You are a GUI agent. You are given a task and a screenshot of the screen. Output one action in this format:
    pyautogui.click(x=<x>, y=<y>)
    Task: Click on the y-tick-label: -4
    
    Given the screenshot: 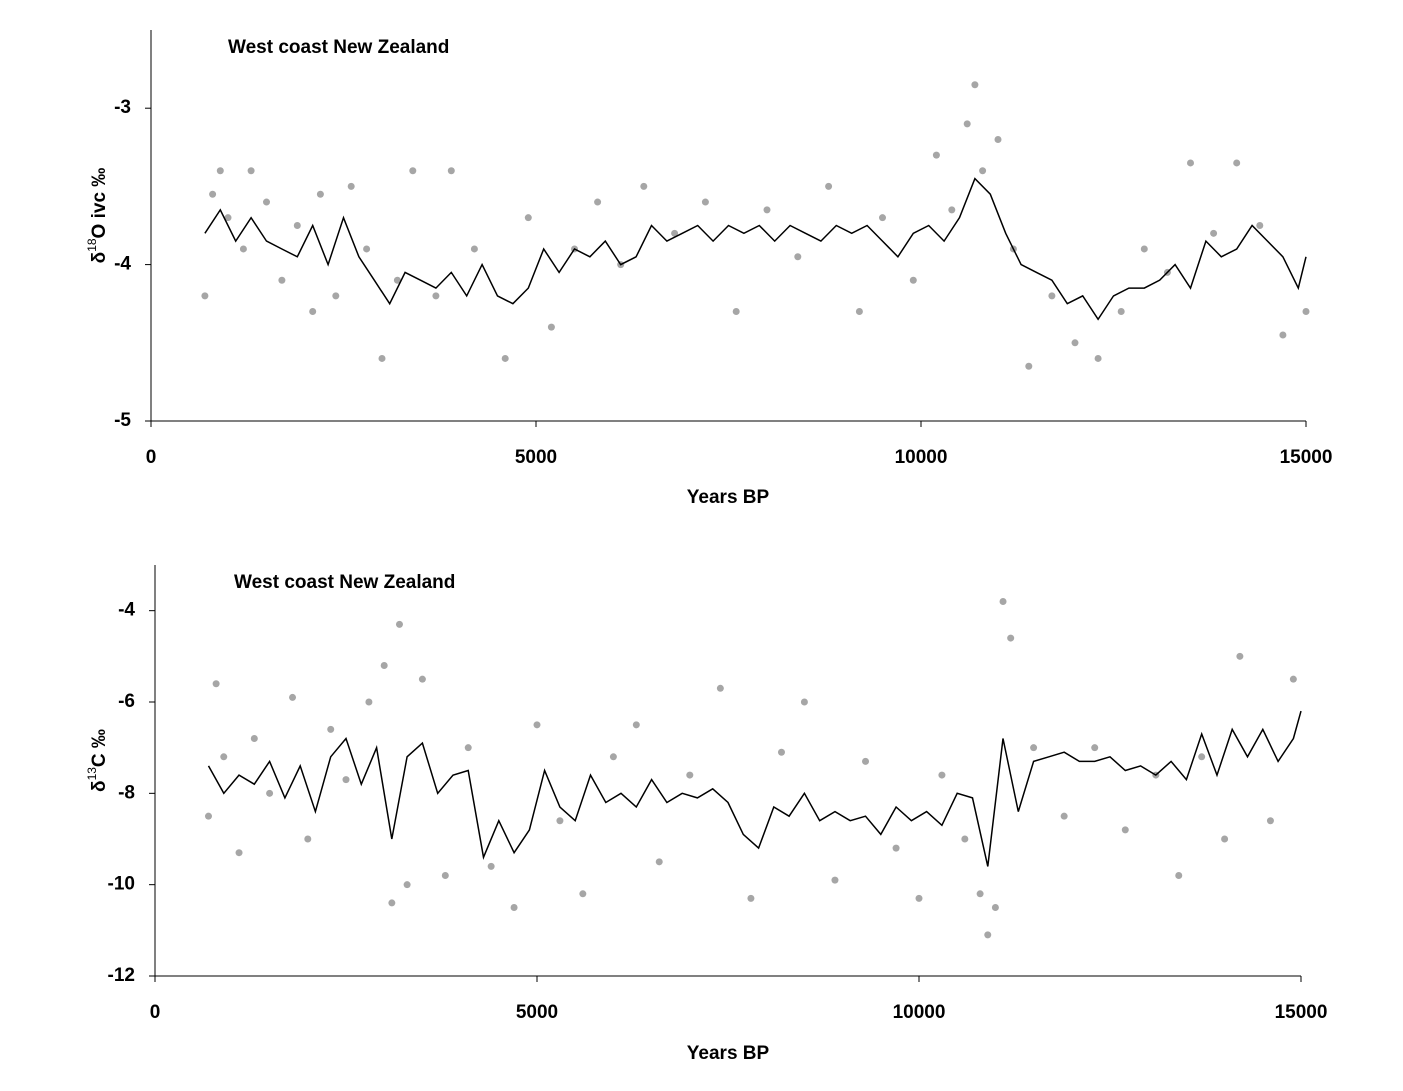 What is the action you would take?
    pyautogui.click(x=126, y=610)
    